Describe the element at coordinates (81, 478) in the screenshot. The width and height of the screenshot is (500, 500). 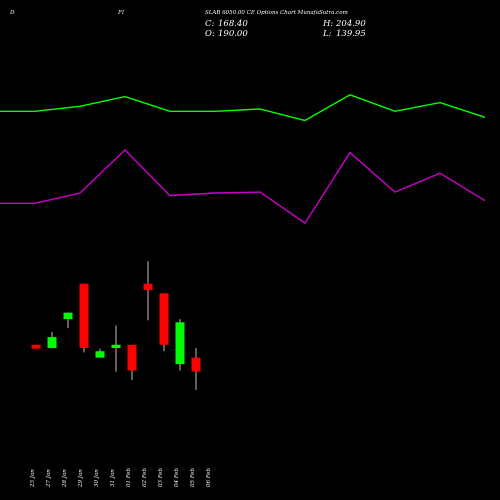
I see `x-tick-label: 29 Jan` at that location.